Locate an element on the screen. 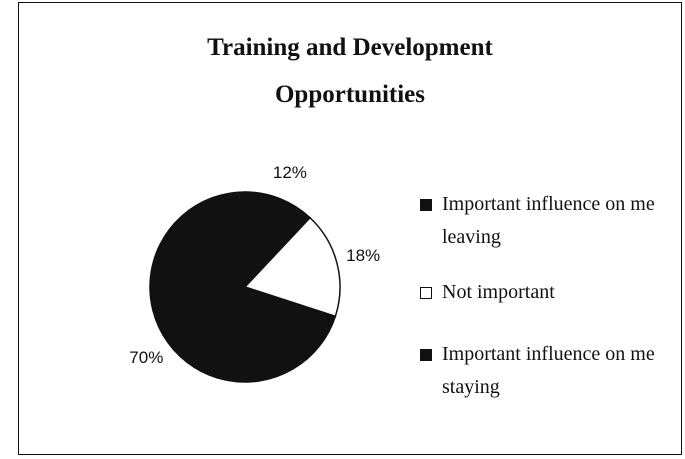 Image resolution: width=685 pixels, height=459 pixels. chart-title: Training and Development Opportunities is located at coordinates (350, 71).